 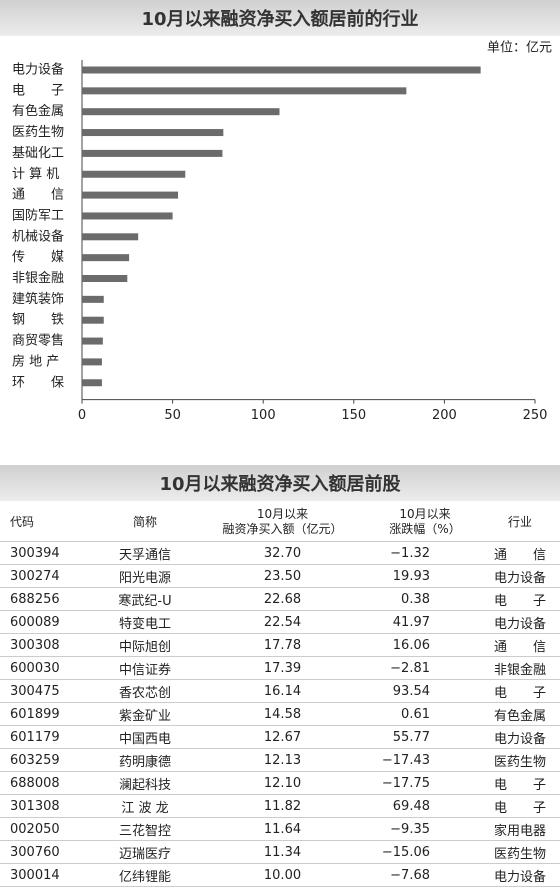 I want to click on table-cell: −17.43, so click(x=405, y=760).